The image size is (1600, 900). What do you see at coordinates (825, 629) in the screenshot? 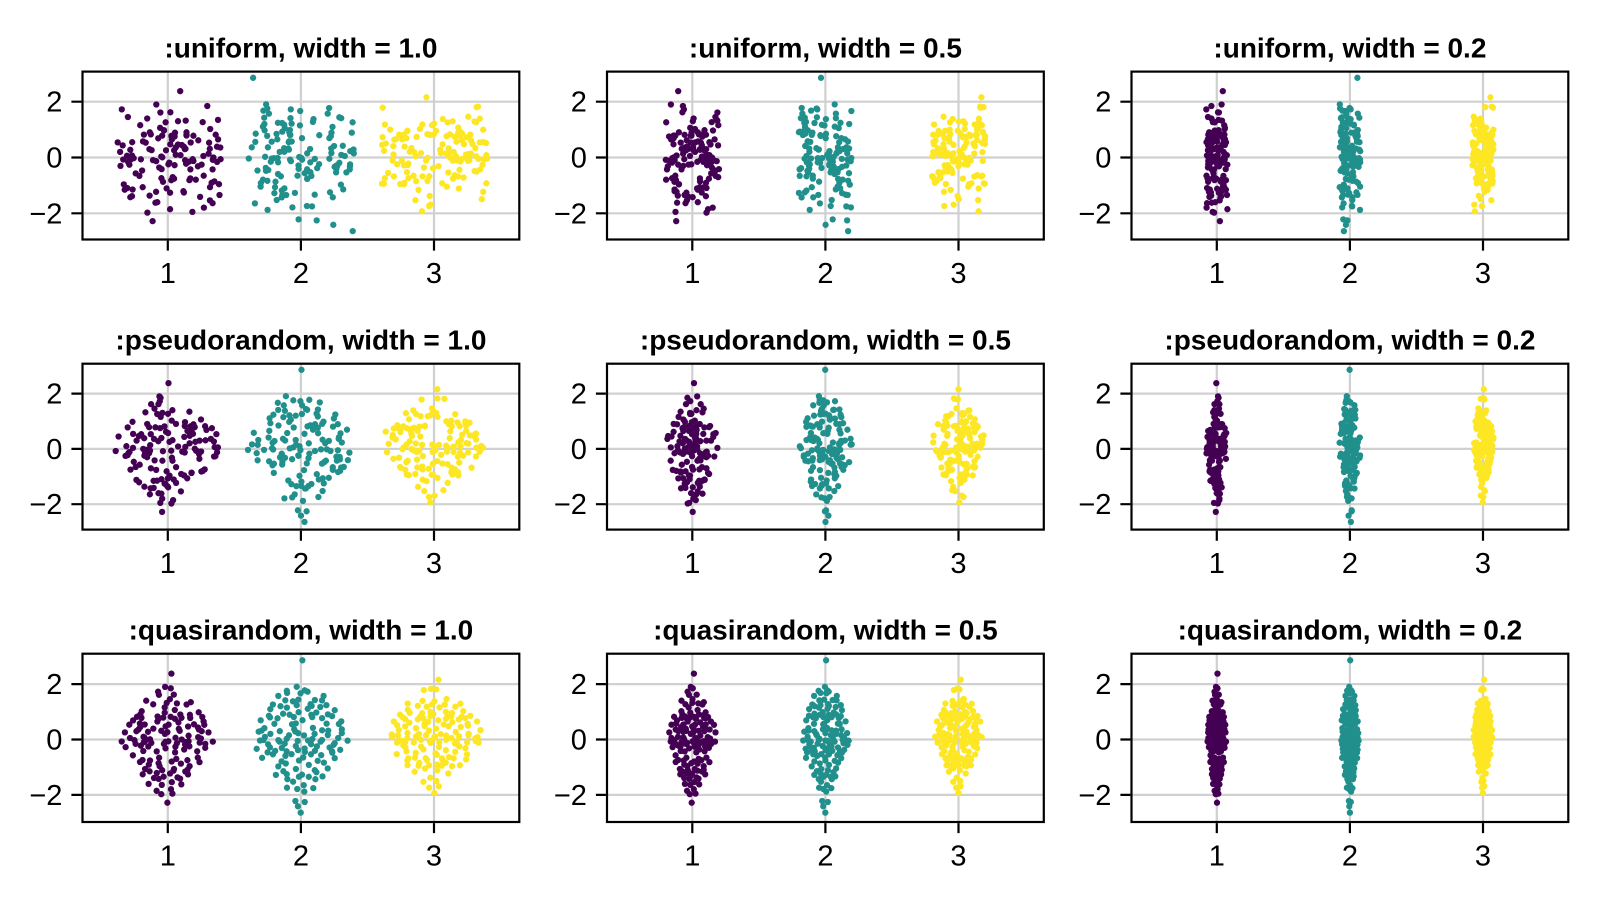
I see `svg-text: :quasirandom, width = 0.5` at bounding box center [825, 629].